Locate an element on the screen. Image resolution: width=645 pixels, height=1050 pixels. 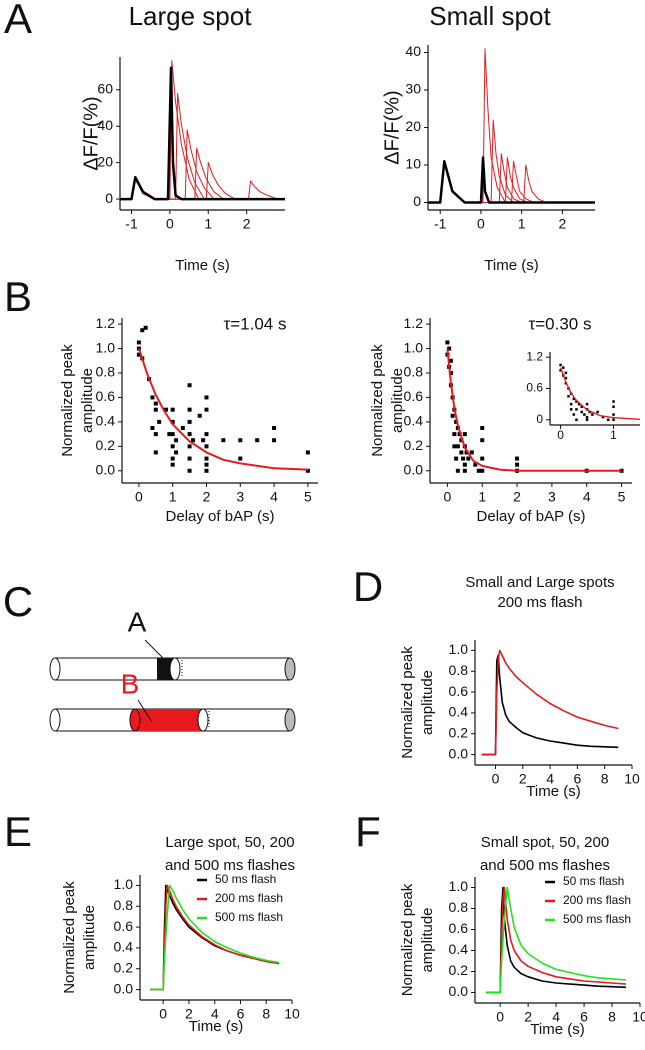
x-tick-label: -1 is located at coordinates (131, 224).